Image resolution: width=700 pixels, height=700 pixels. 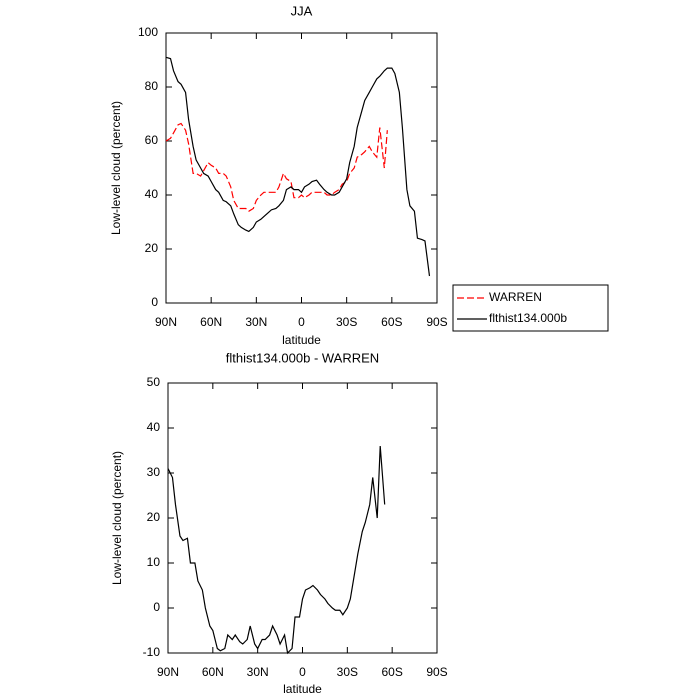 I want to click on y-tick-label: 100, so click(x=148, y=32).